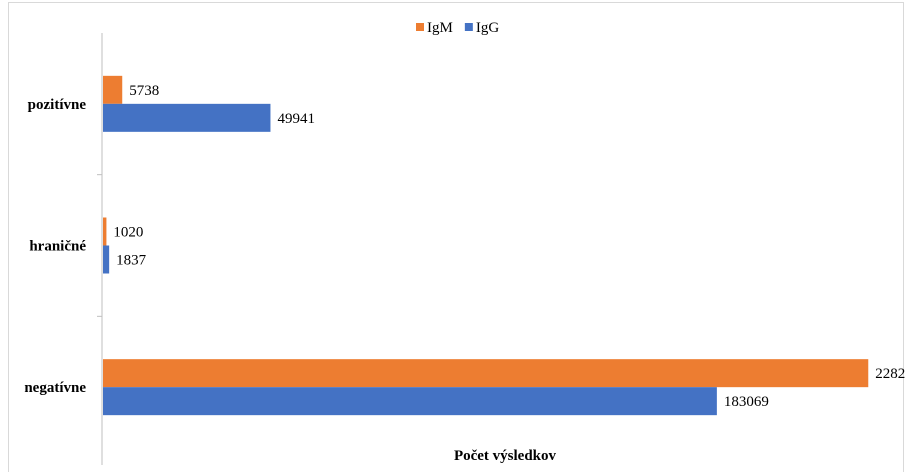 The width and height of the screenshot is (906, 472). I want to click on bar-igm-hranicne, so click(105, 231).